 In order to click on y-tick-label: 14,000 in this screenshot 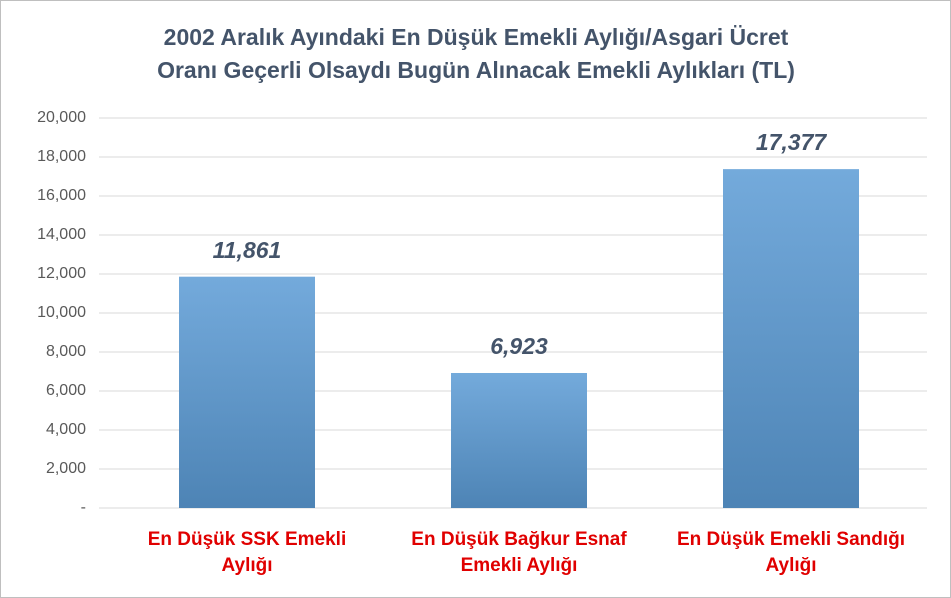, I will do `click(61, 234)`.